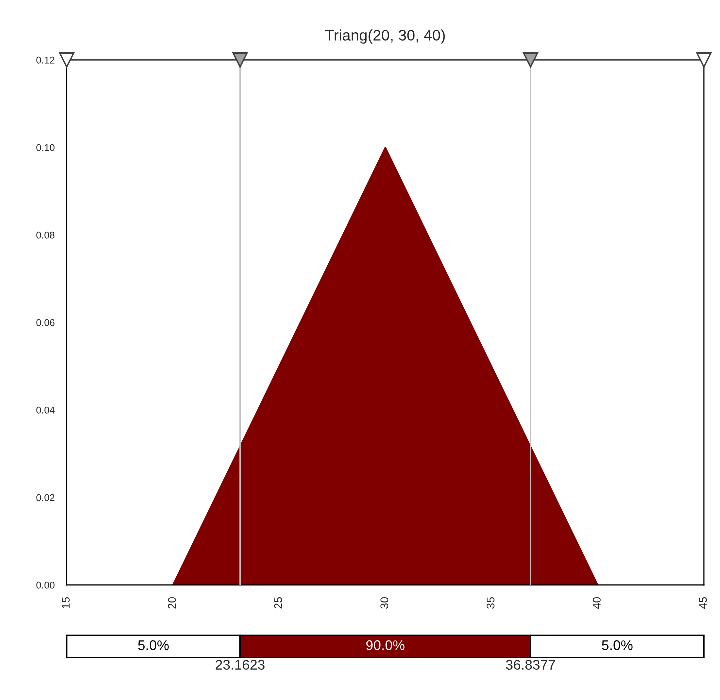 The width and height of the screenshot is (720, 700). Describe the element at coordinates (240, 665) in the screenshot. I see `text: 23.1623` at that location.